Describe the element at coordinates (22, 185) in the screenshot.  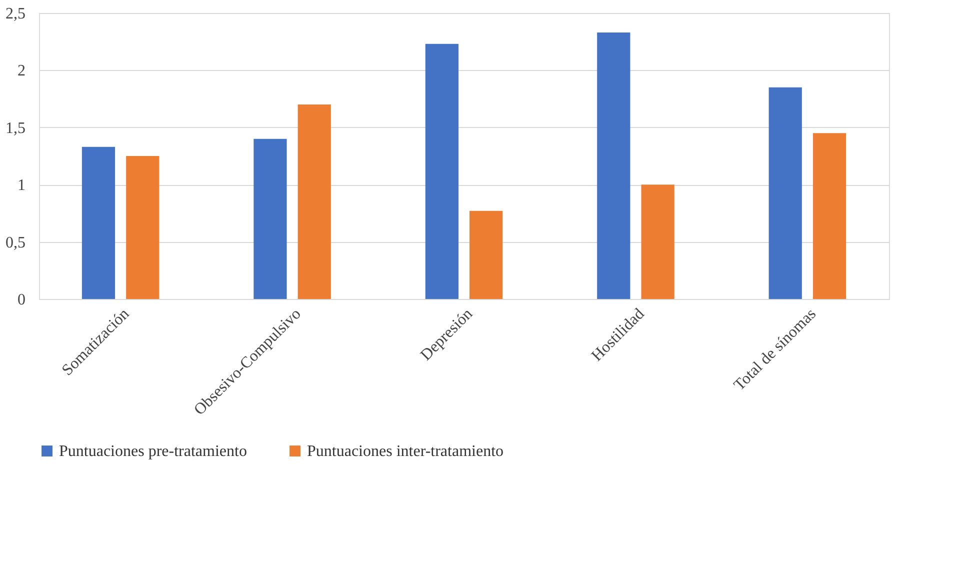
I see `y-tick-label: 1` at that location.